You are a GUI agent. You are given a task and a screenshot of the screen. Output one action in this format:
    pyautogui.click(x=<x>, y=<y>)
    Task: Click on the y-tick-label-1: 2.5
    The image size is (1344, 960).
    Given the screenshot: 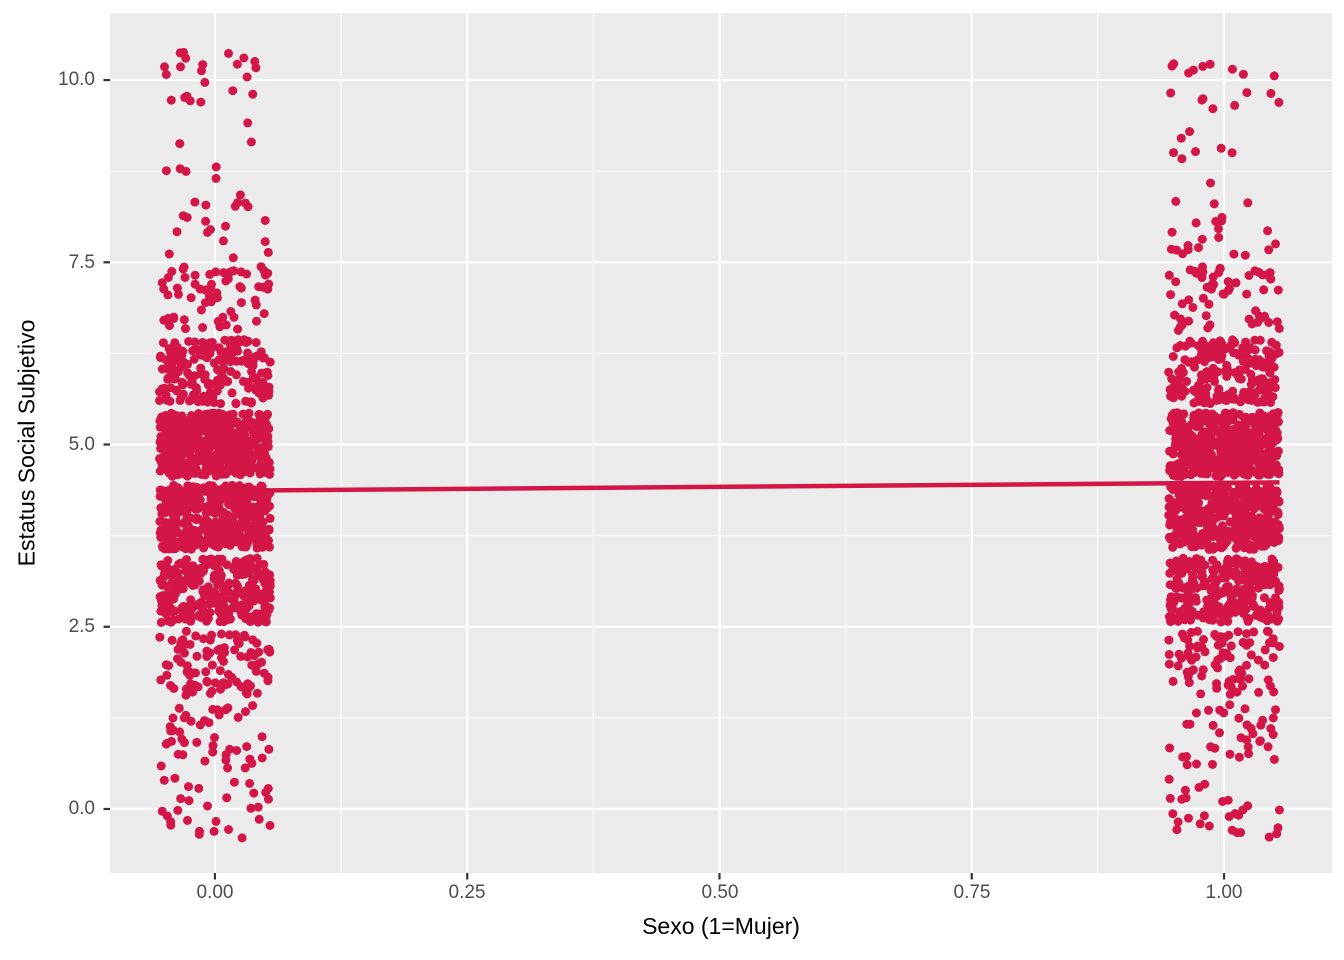 What is the action you would take?
    pyautogui.click(x=81, y=626)
    